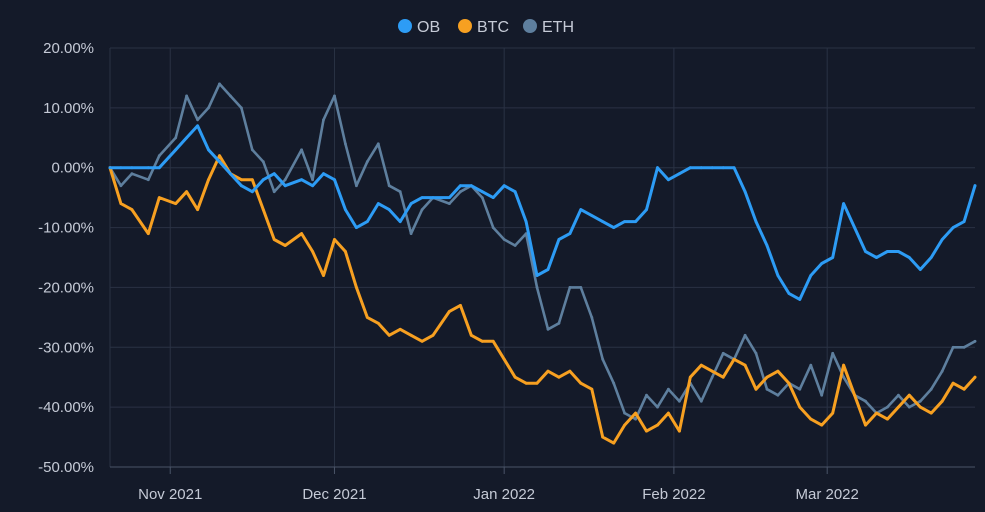 This screenshot has width=985, height=512. Describe the element at coordinates (334, 494) in the screenshot. I see `x-tick-label: Dec 2021` at that location.